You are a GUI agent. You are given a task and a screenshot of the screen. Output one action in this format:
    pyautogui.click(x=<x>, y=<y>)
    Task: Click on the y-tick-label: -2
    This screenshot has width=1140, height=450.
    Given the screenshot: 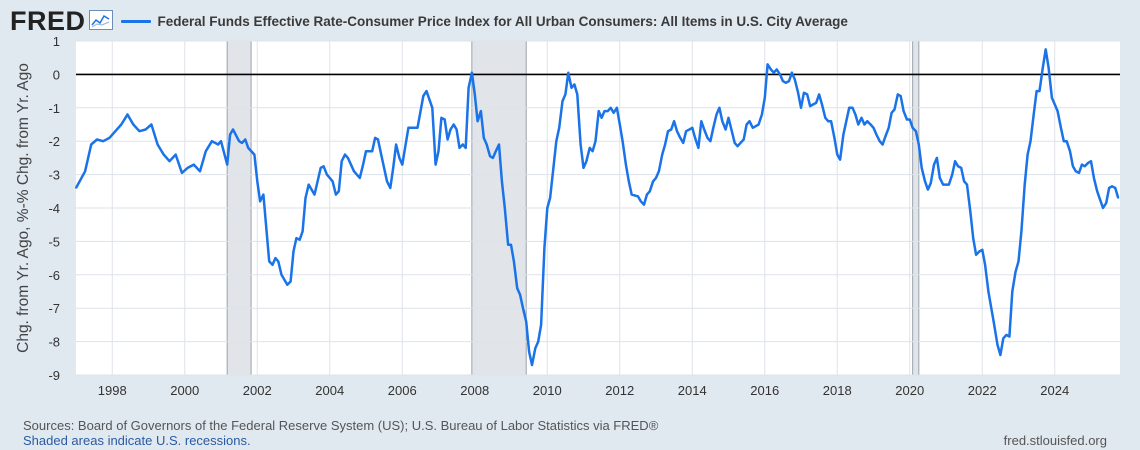 What is the action you would take?
    pyautogui.click(x=54, y=141)
    